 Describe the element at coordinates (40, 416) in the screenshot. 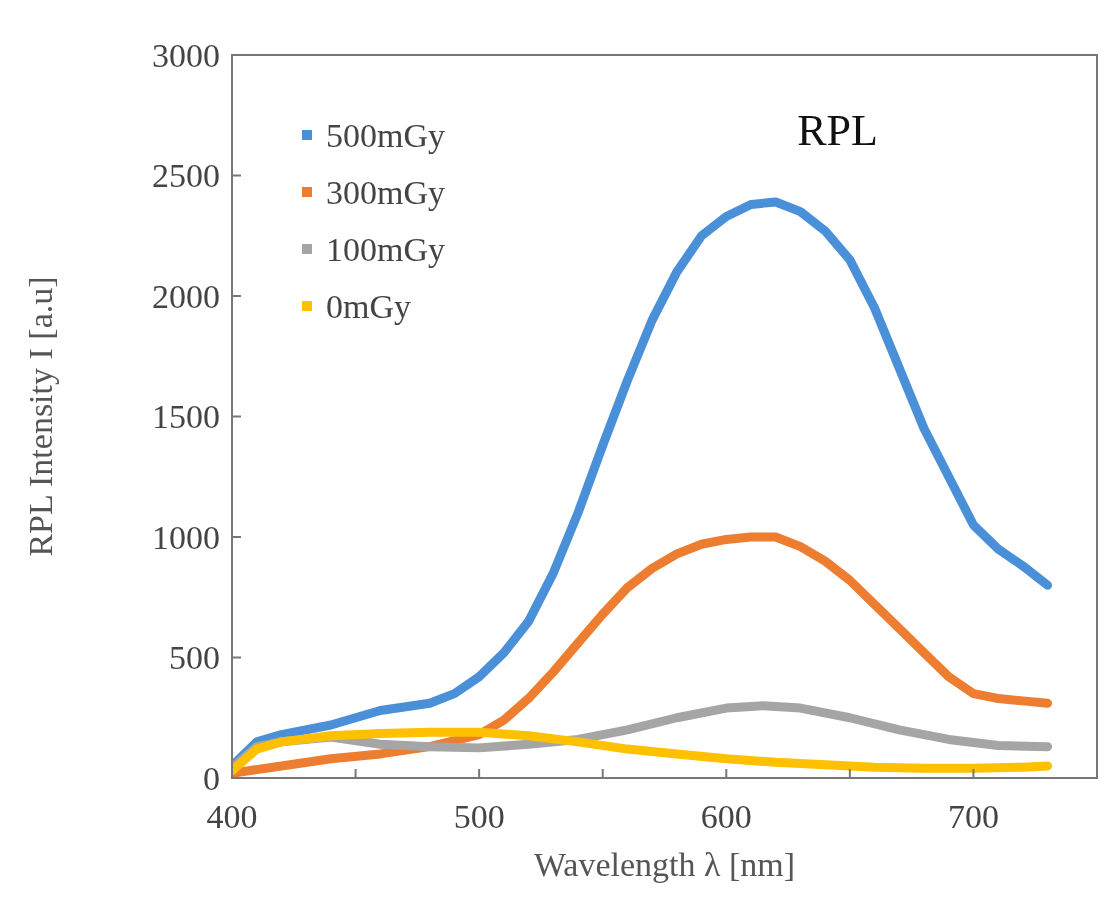

I see `y-axis-title: RPL Intensity I [a.u]` at that location.